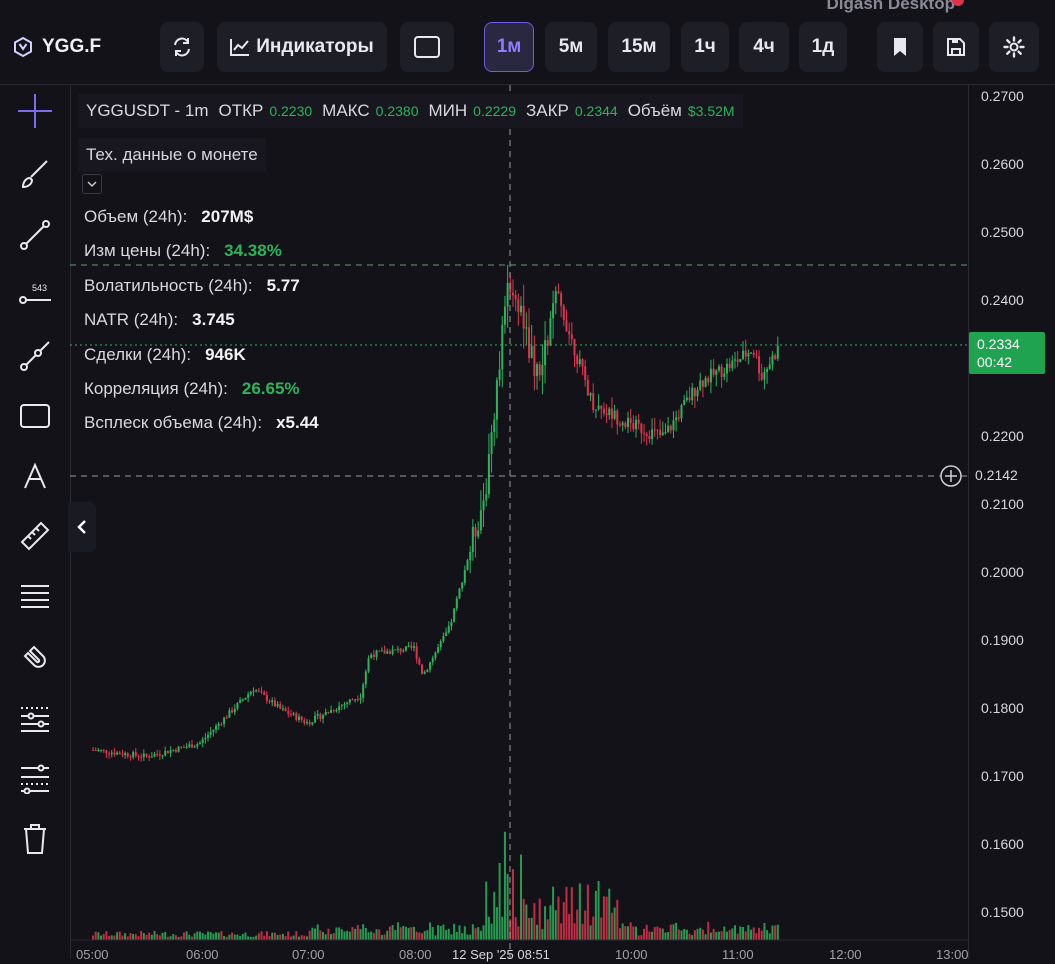  I want to click on gear-icon, so click(1014, 47).